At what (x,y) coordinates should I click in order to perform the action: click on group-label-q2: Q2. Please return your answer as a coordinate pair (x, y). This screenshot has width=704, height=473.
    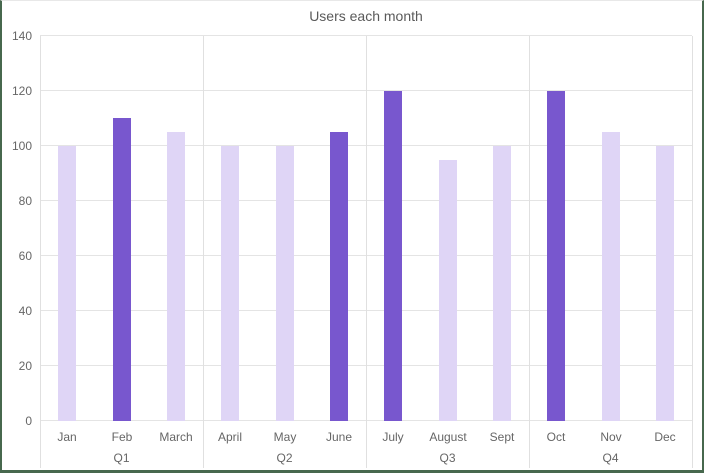
    Looking at the image, I should click on (284, 458).